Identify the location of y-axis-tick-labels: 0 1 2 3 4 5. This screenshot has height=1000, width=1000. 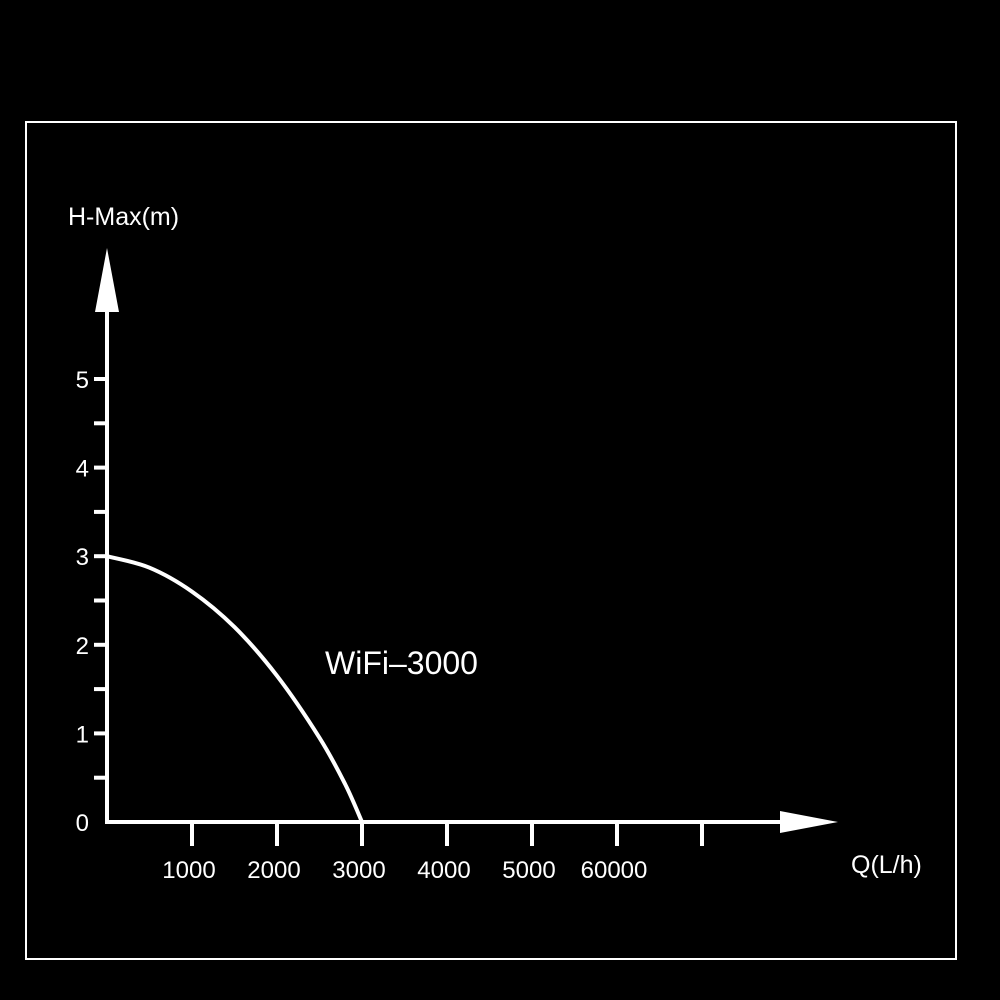
(82, 602).